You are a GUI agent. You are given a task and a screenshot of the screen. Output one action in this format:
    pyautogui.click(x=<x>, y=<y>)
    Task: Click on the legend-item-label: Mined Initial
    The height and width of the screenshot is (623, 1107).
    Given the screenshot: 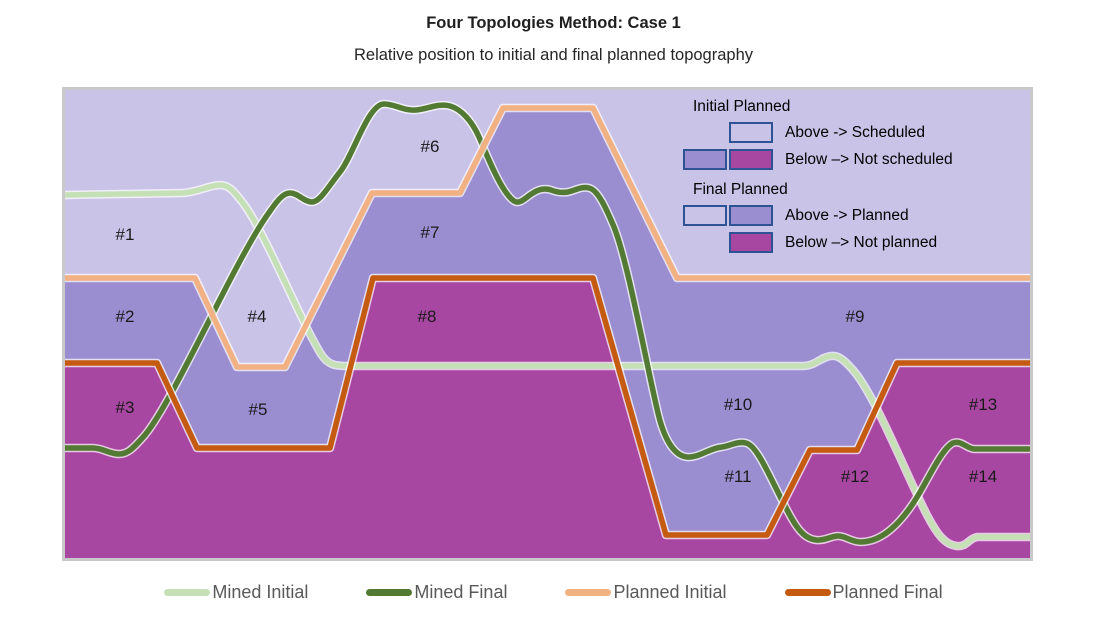 What is the action you would take?
    pyautogui.click(x=260, y=592)
    